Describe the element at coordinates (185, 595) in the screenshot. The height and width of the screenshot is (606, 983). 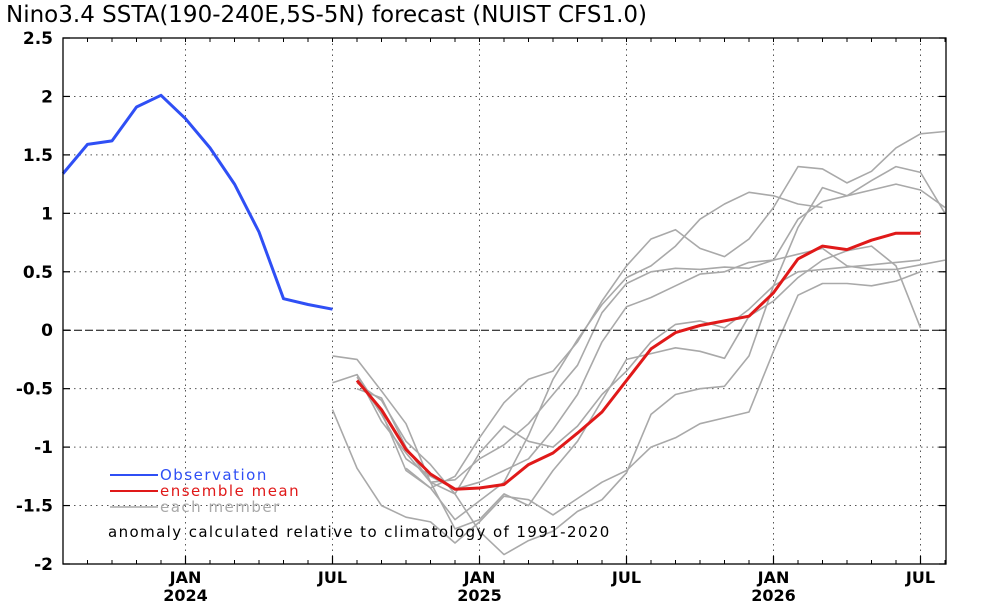
I see `x-tick-year-0: 2024` at that location.